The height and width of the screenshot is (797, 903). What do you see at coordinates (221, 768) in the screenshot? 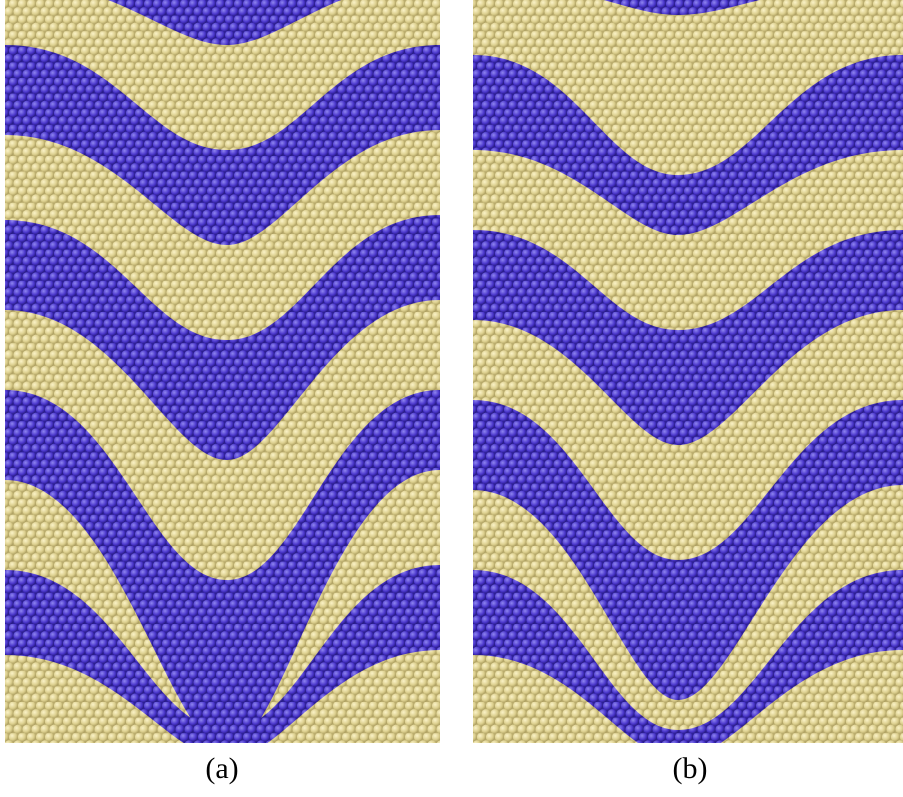
I see `caption: (a)` at bounding box center [221, 768].